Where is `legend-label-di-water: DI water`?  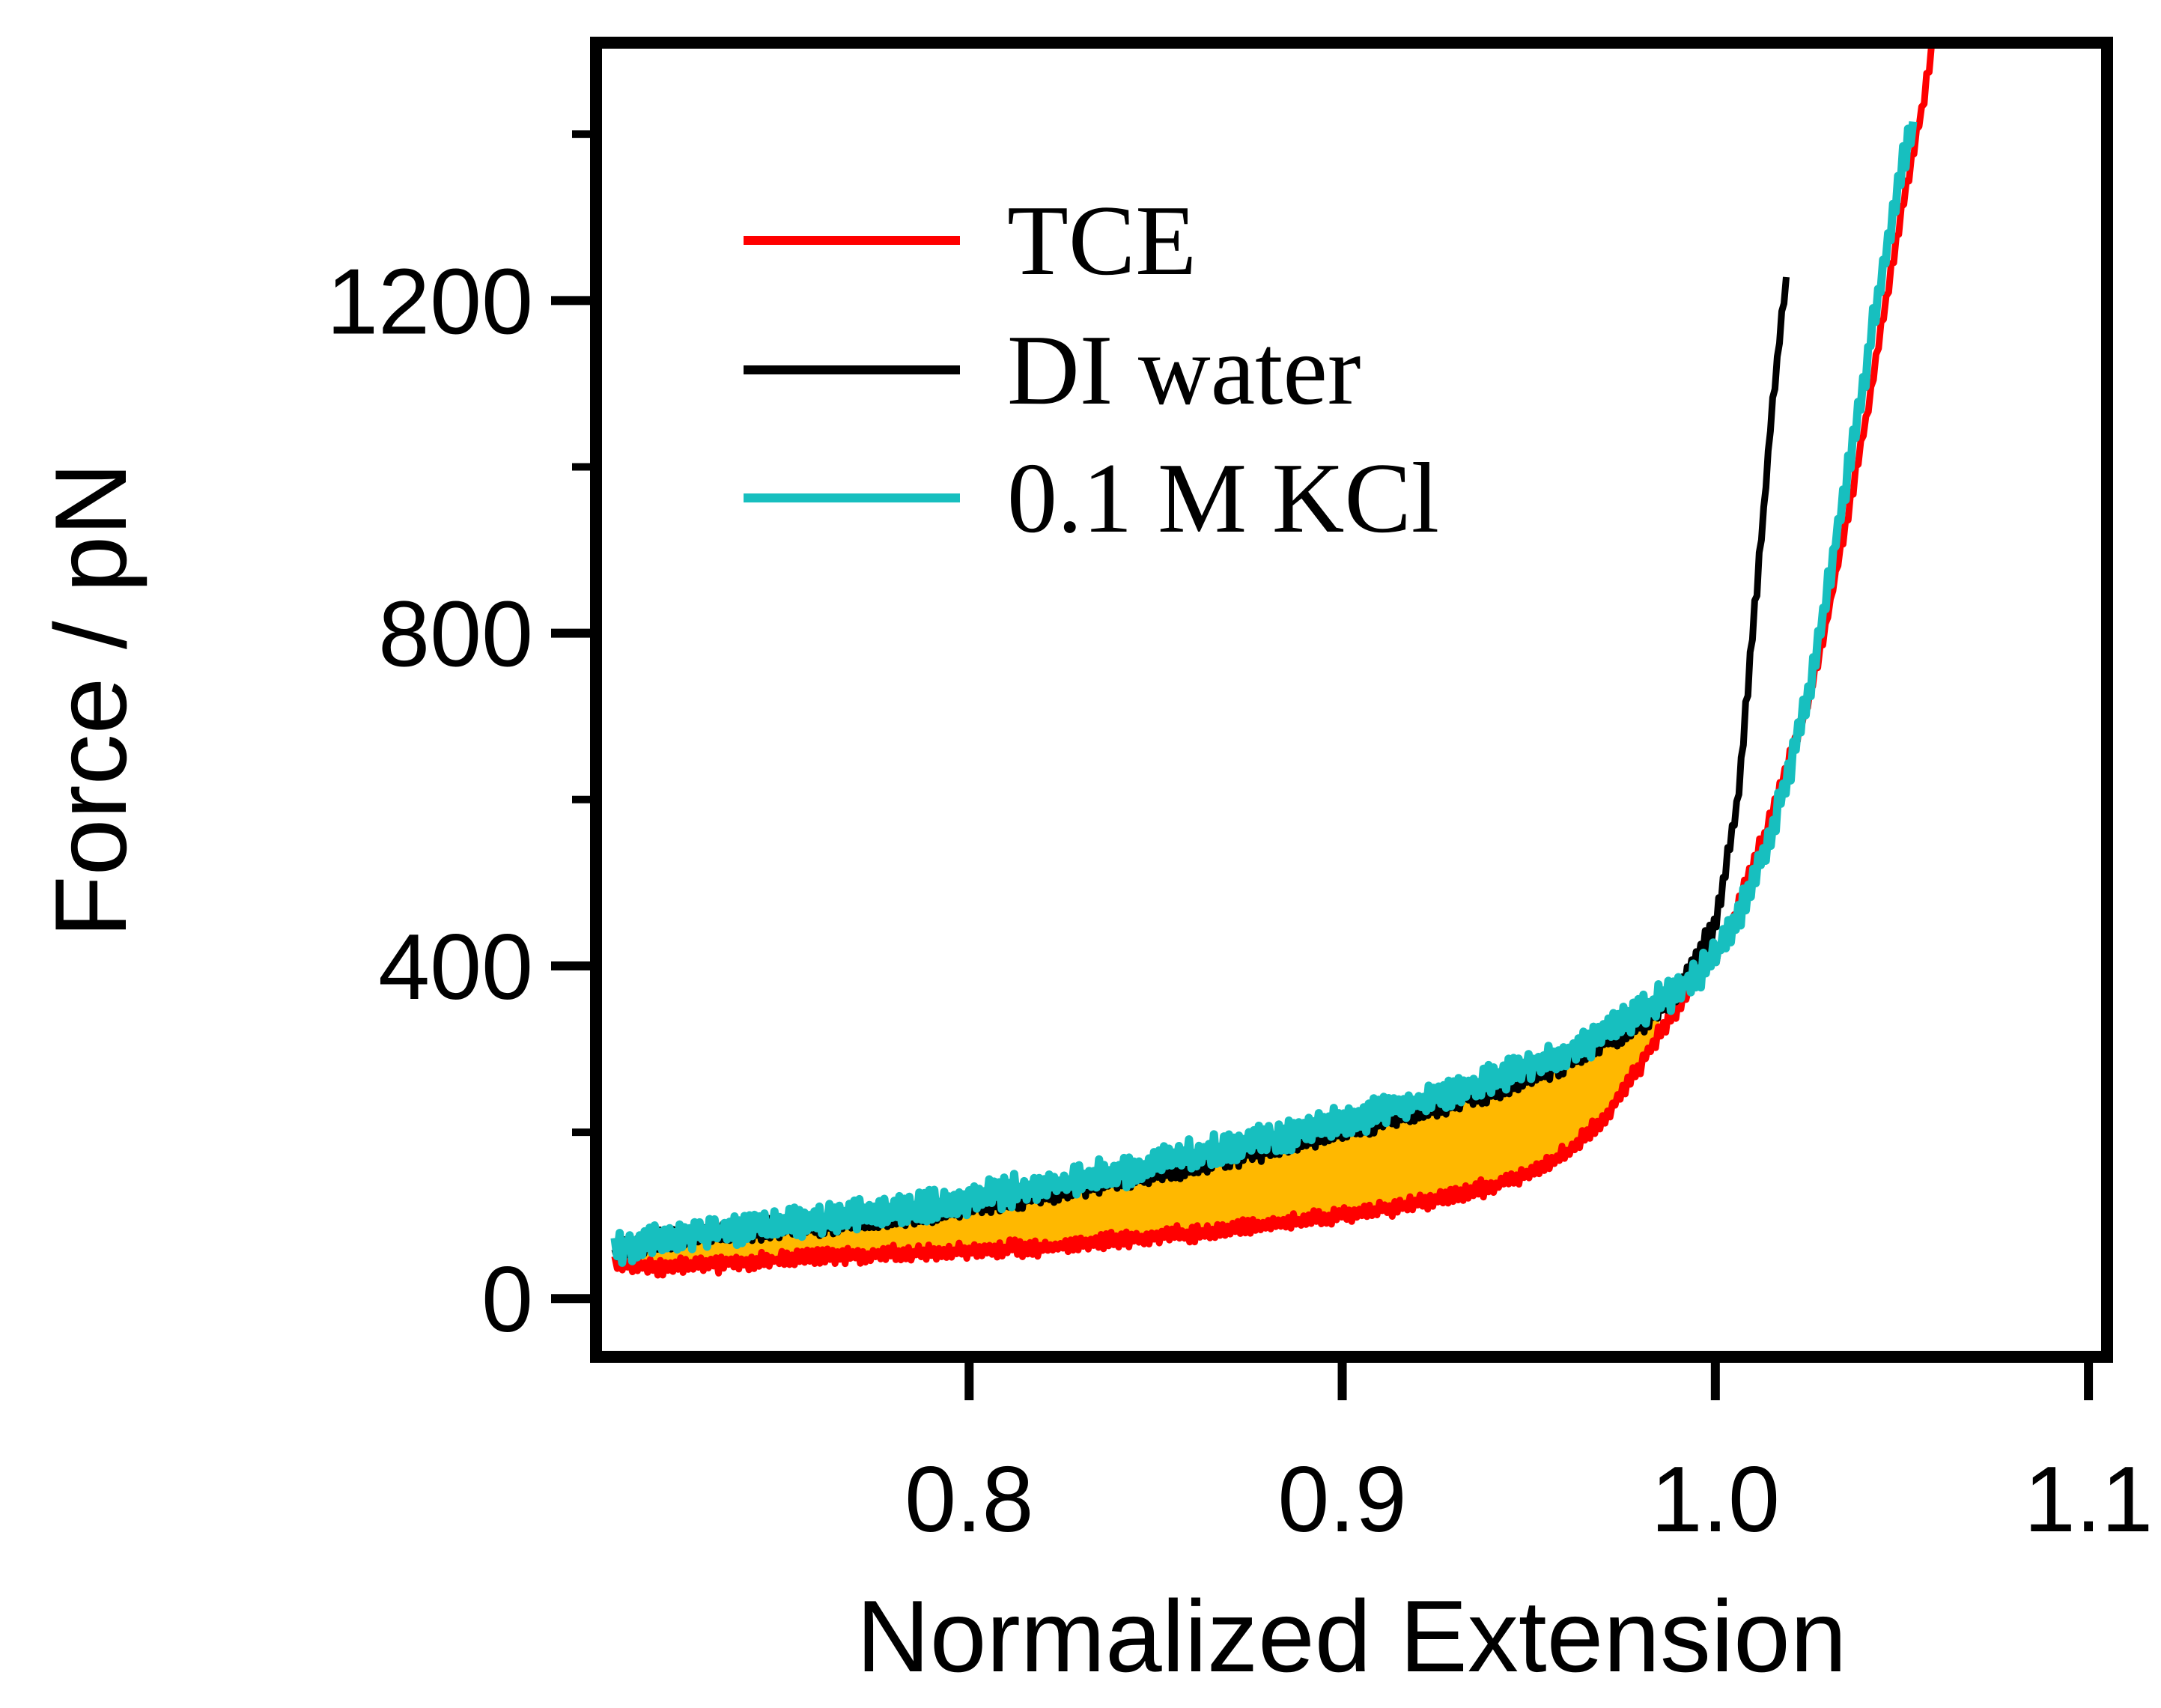
legend-label-di-water: DI water is located at coordinates (1184, 369).